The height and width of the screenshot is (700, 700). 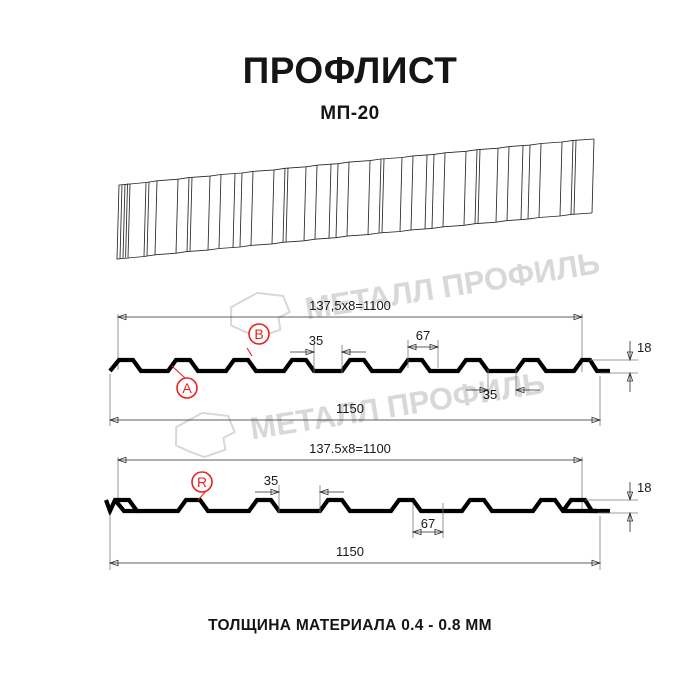 What do you see at coordinates (357, 507) in the screenshot?
I see `profile-outline-bottom` at bounding box center [357, 507].